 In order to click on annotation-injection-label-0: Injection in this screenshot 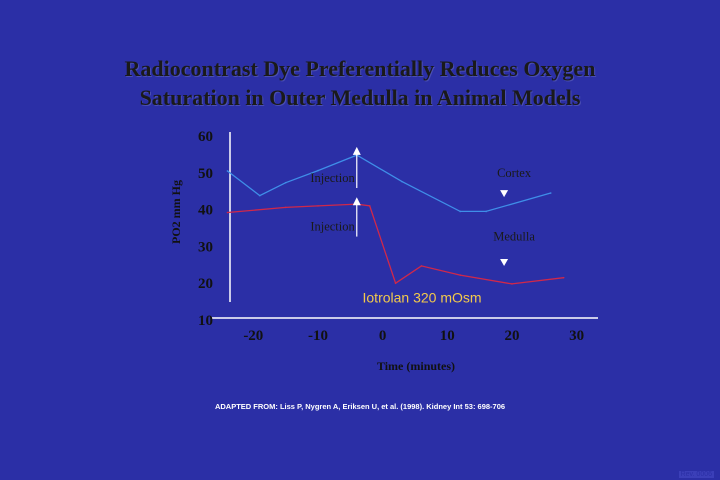, I will do `click(332, 178)`.